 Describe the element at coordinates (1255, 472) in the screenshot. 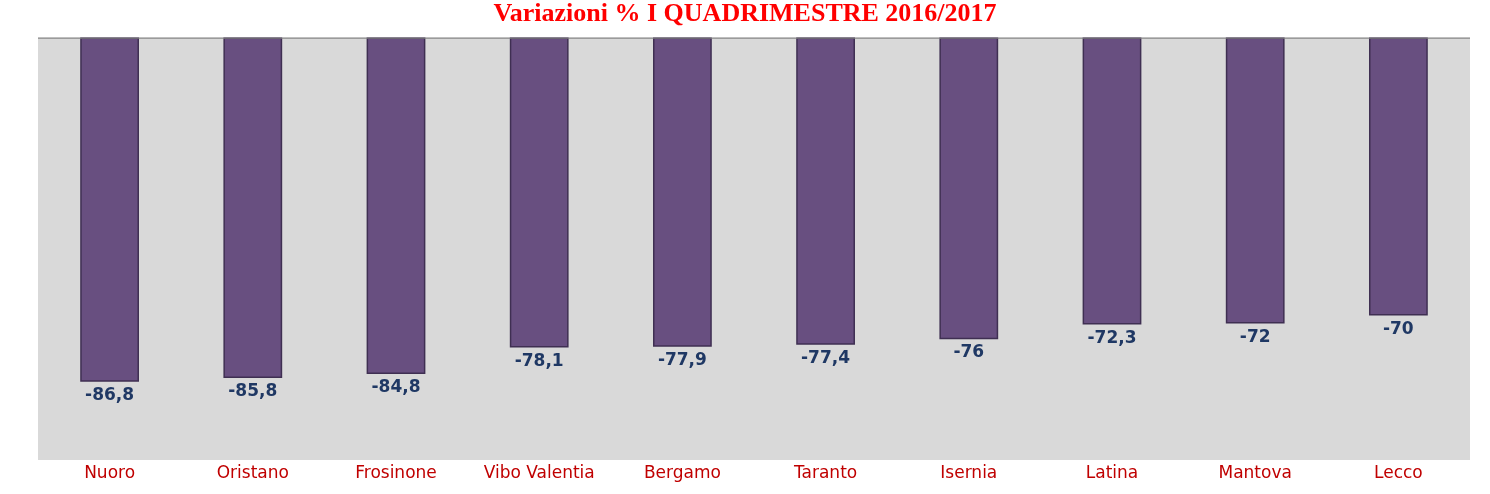

I see `x-tick-label: Mantova` at that location.